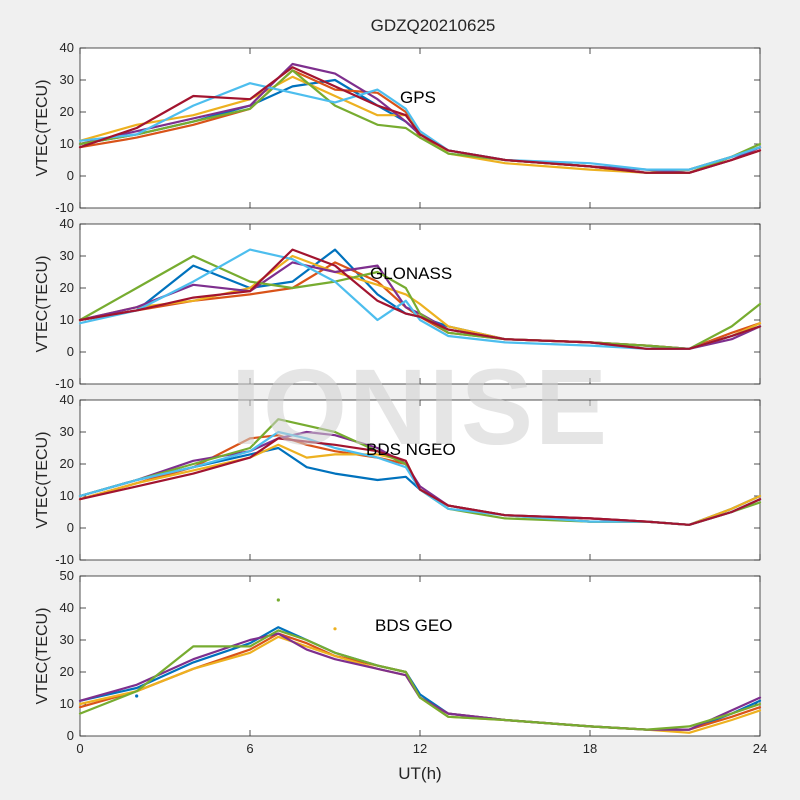 The image size is (800, 800). I want to click on constellation-label: GLONASS, so click(411, 273).